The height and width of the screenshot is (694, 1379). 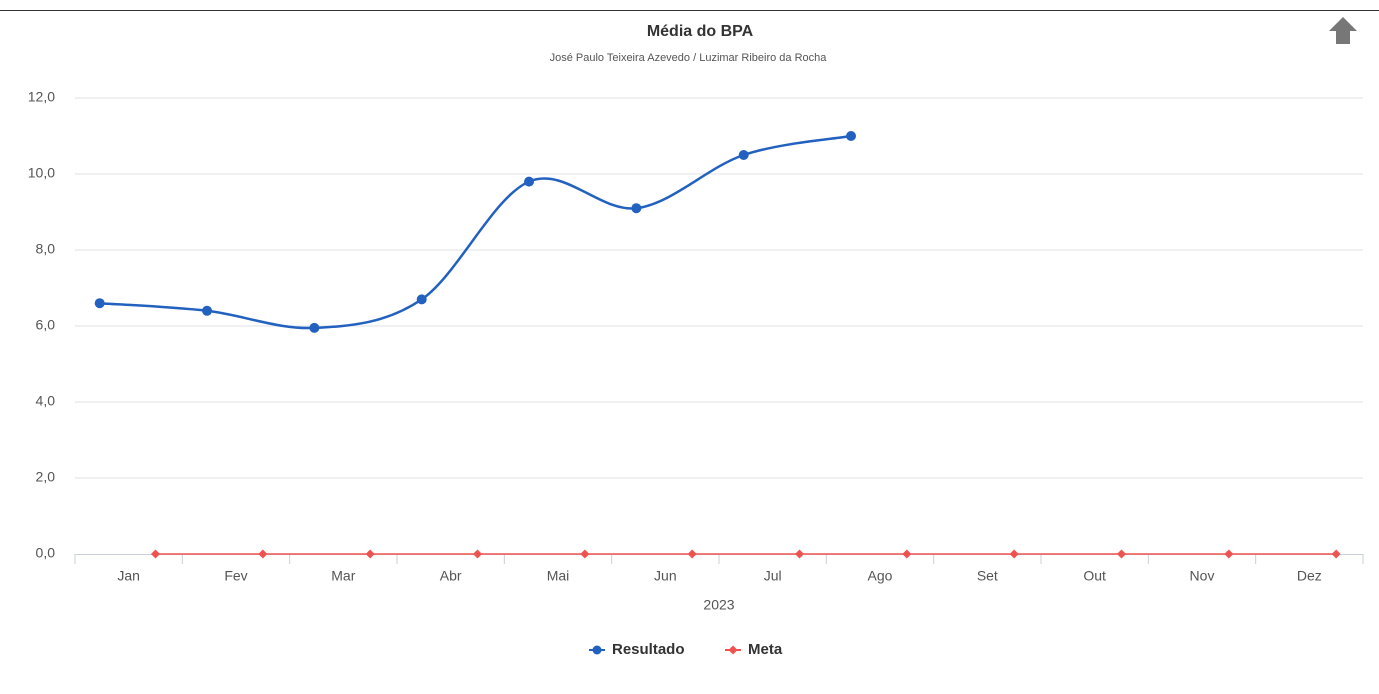 I want to click on x-tick-label: Jan, so click(x=128, y=576).